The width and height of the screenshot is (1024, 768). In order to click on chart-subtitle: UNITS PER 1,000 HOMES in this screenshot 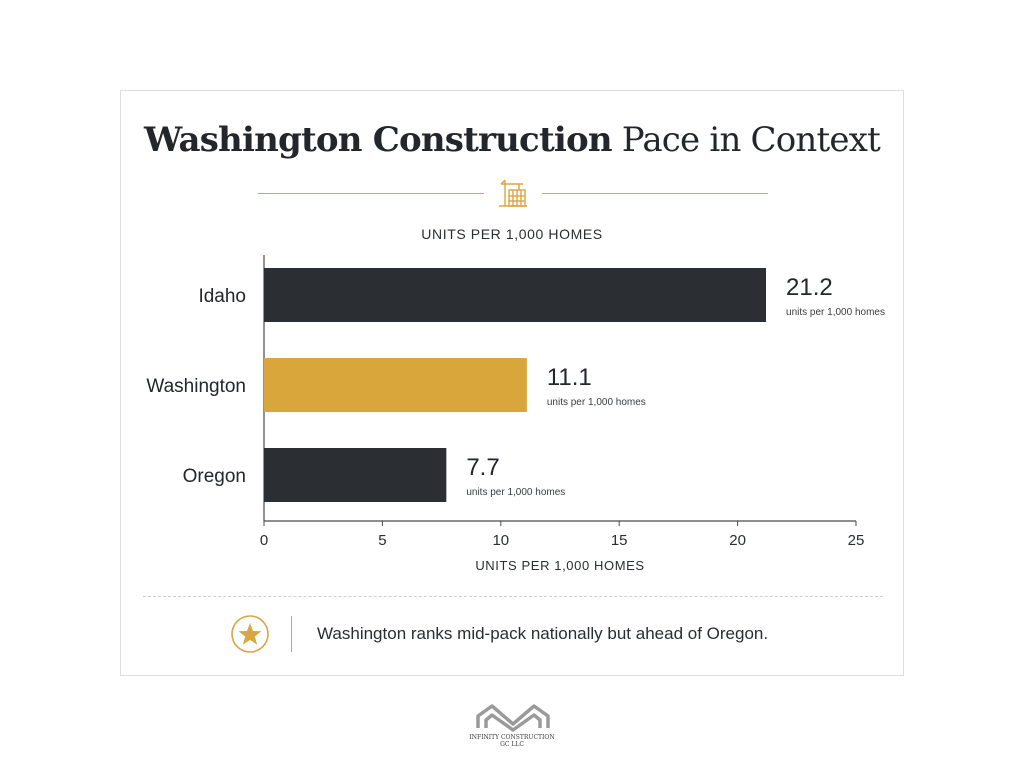, I will do `click(512, 234)`.